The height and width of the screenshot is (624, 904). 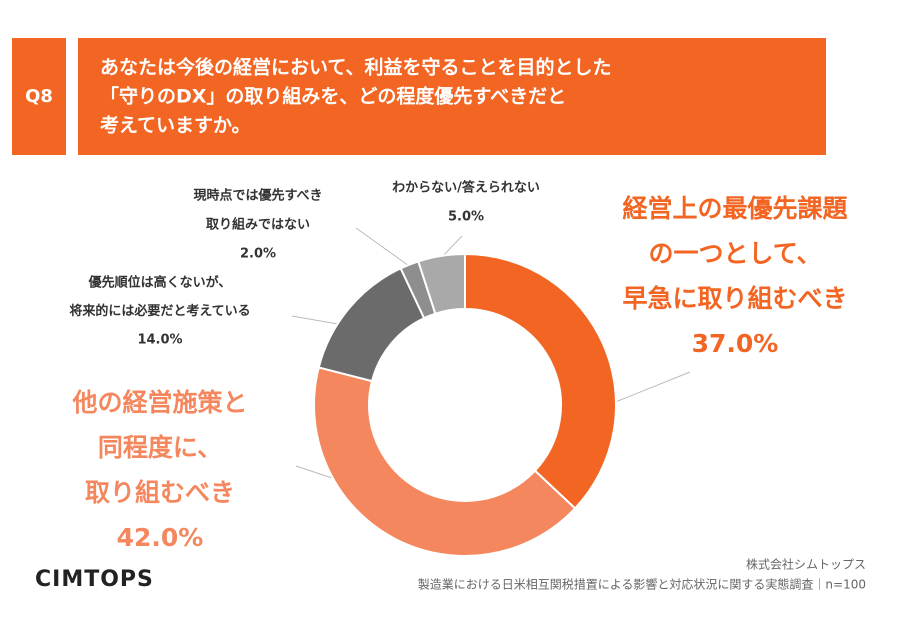 What do you see at coordinates (160, 537) in the screenshot?
I see `value-label: 42.0%` at bounding box center [160, 537].